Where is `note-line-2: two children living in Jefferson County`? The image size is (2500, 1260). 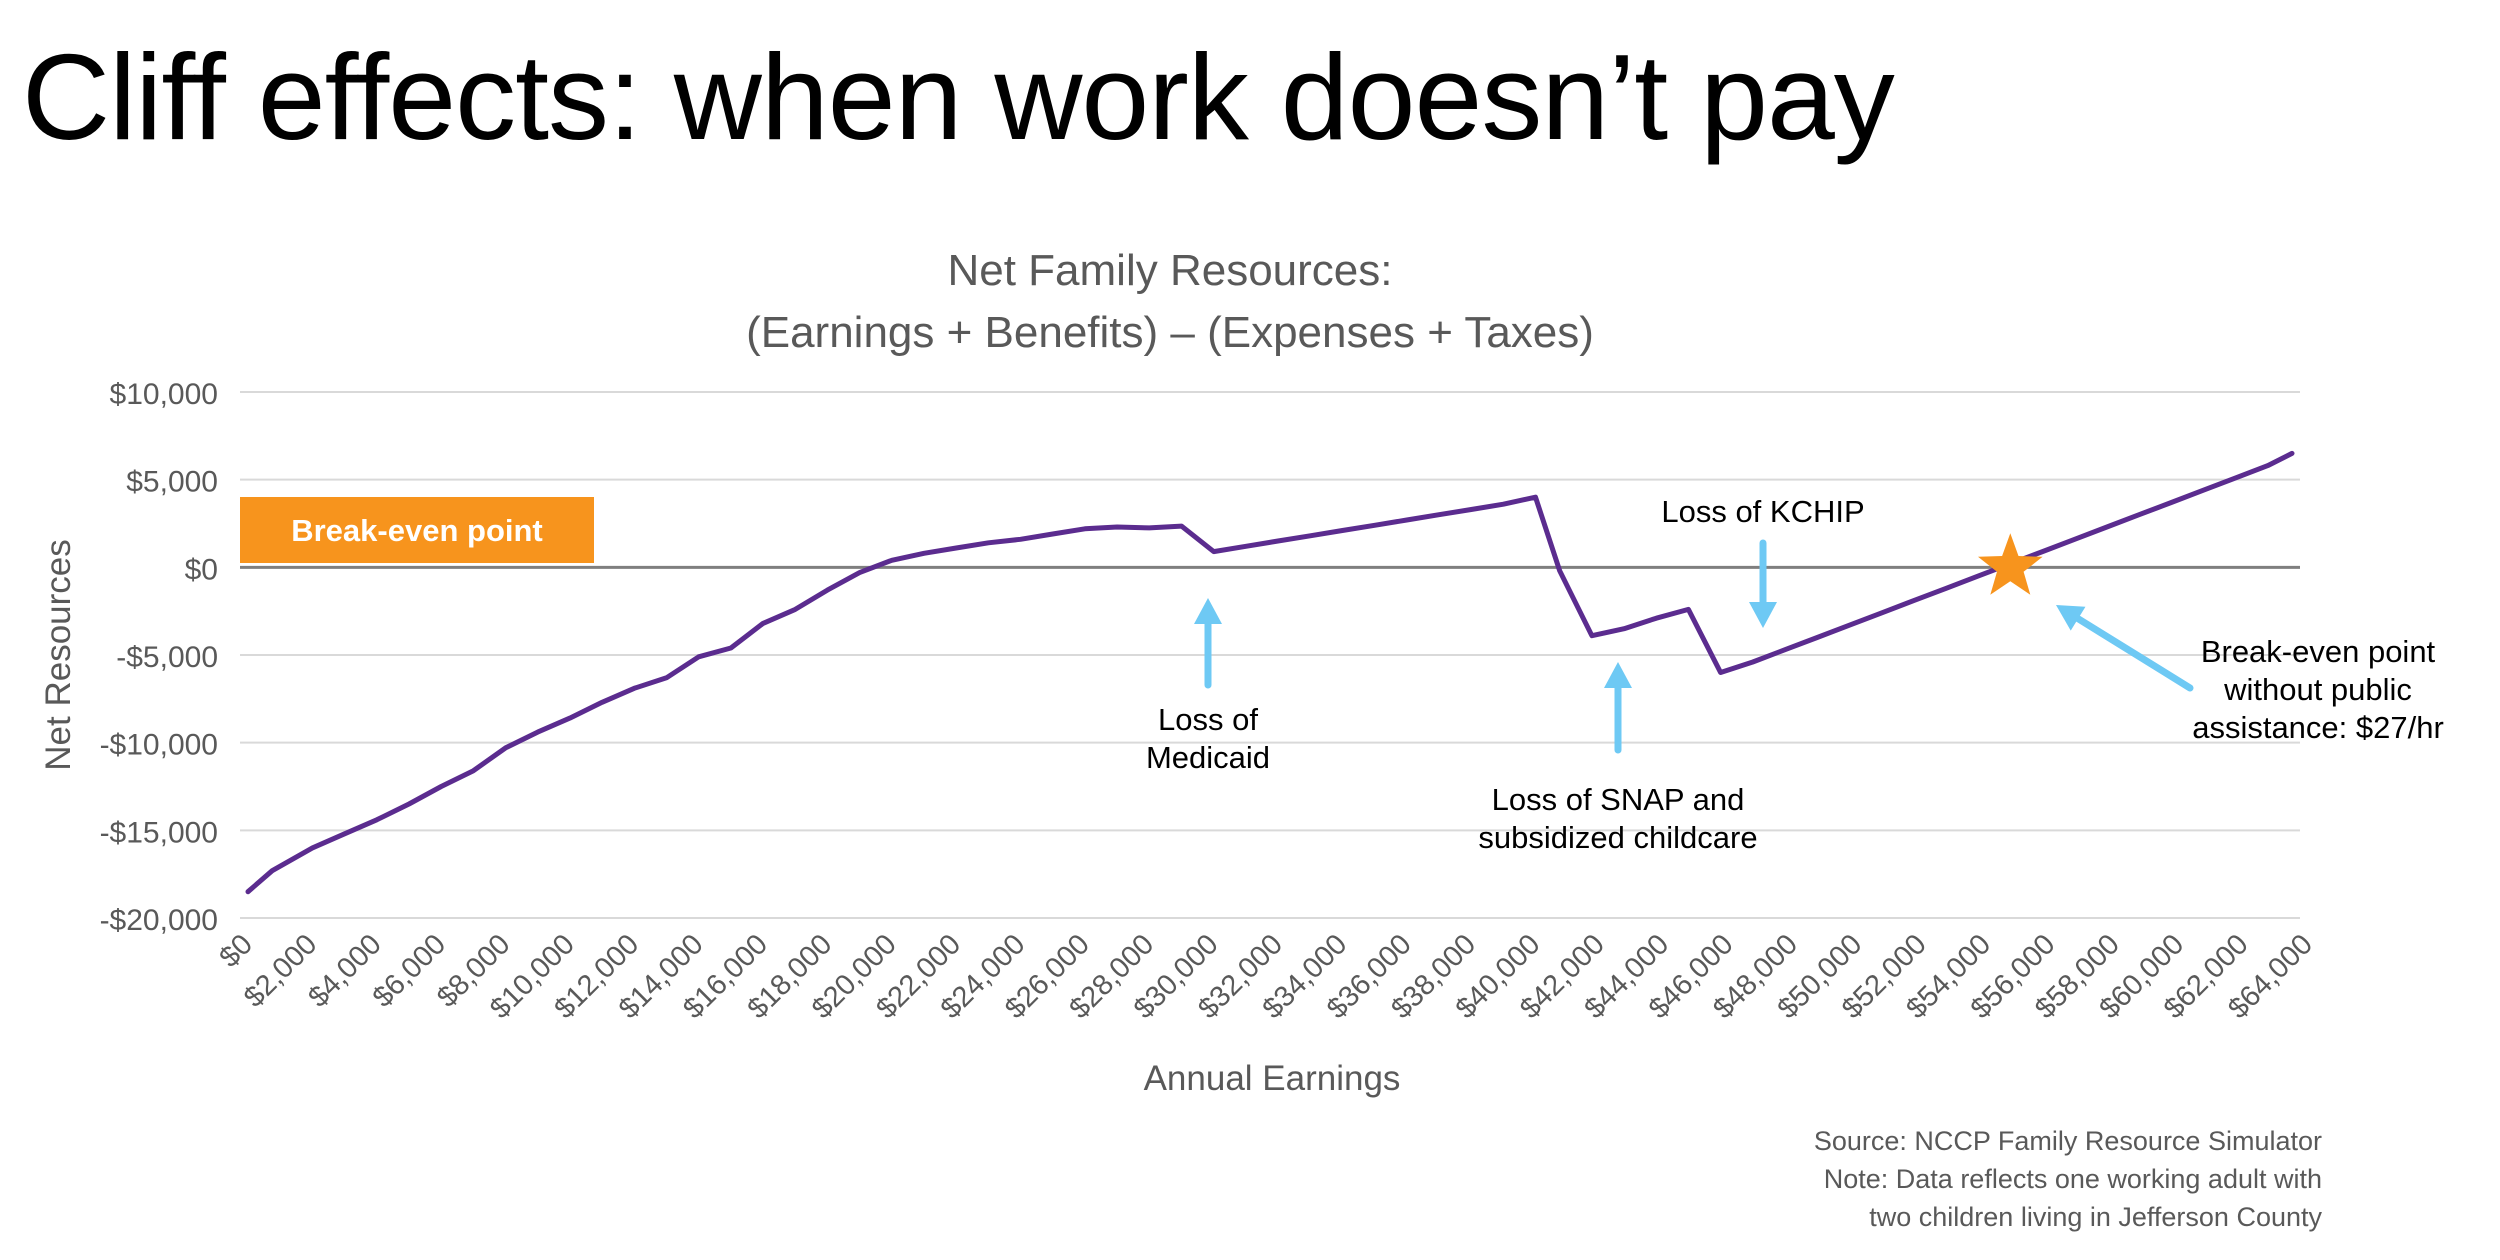 note-line-2: two children living in Jefferson County is located at coordinates (2095, 1217).